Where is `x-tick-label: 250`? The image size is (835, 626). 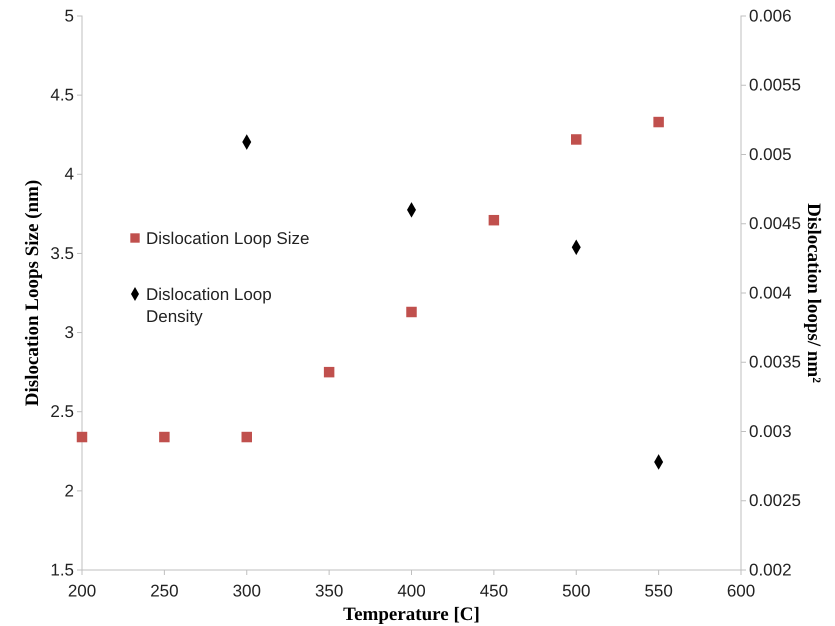
x-tick-label: 250 is located at coordinates (164, 591).